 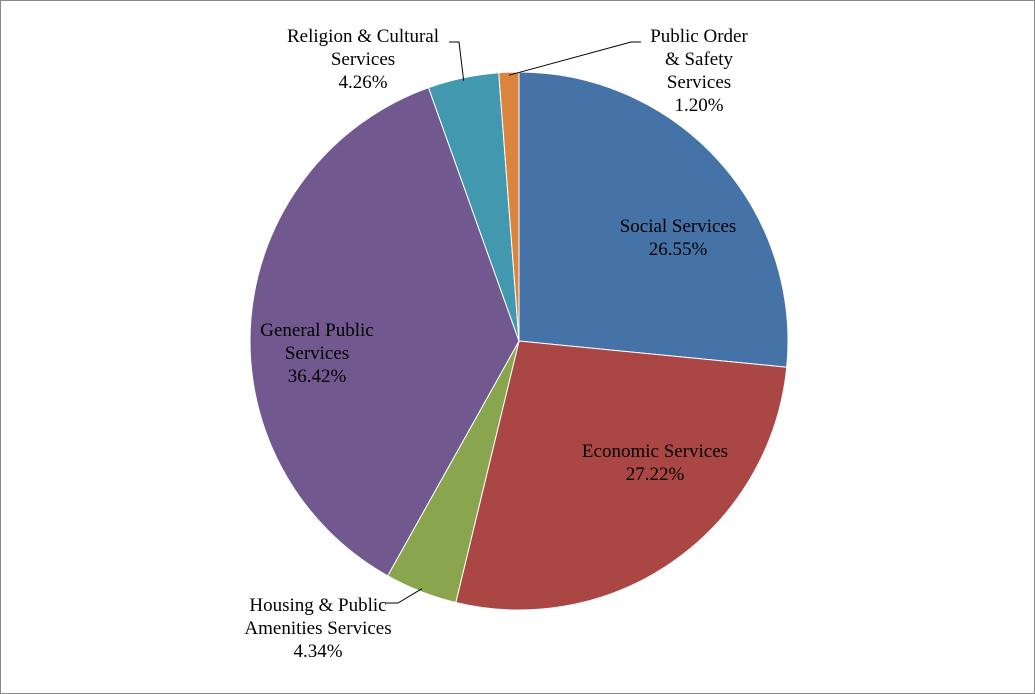 What do you see at coordinates (655, 463) in the screenshot?
I see `slice-label: Economic Services 27.22%` at bounding box center [655, 463].